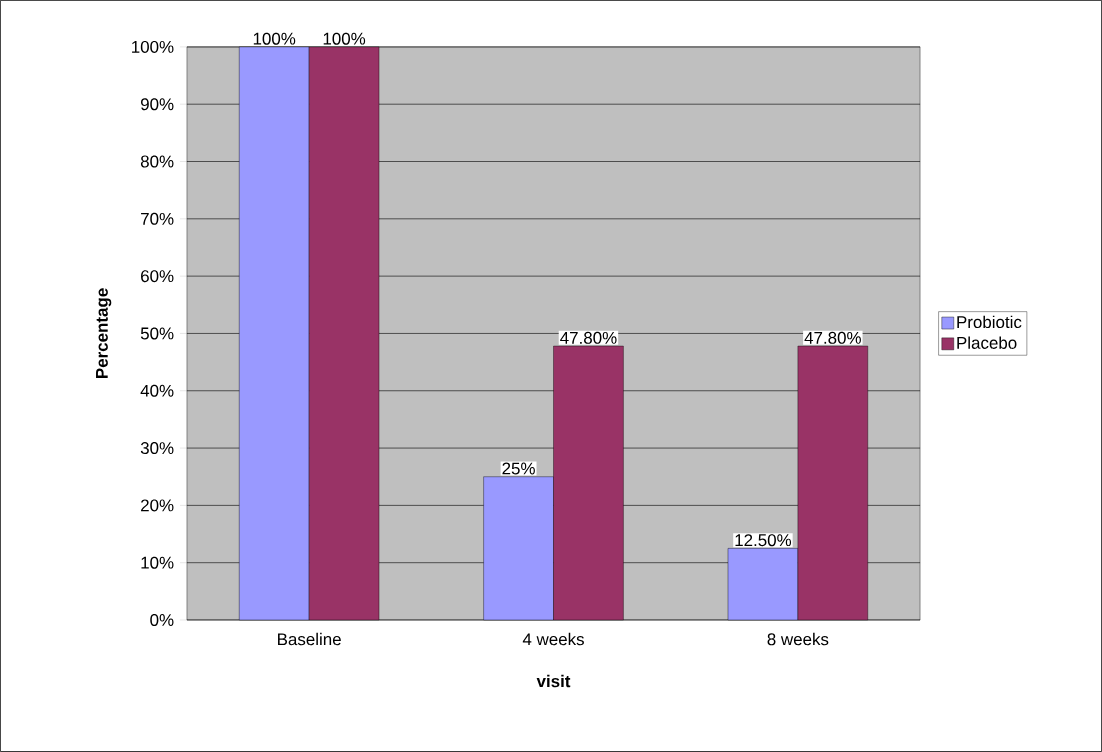 This screenshot has height=752, width=1102. What do you see at coordinates (987, 342) in the screenshot?
I see `legend-label: Placebo` at bounding box center [987, 342].